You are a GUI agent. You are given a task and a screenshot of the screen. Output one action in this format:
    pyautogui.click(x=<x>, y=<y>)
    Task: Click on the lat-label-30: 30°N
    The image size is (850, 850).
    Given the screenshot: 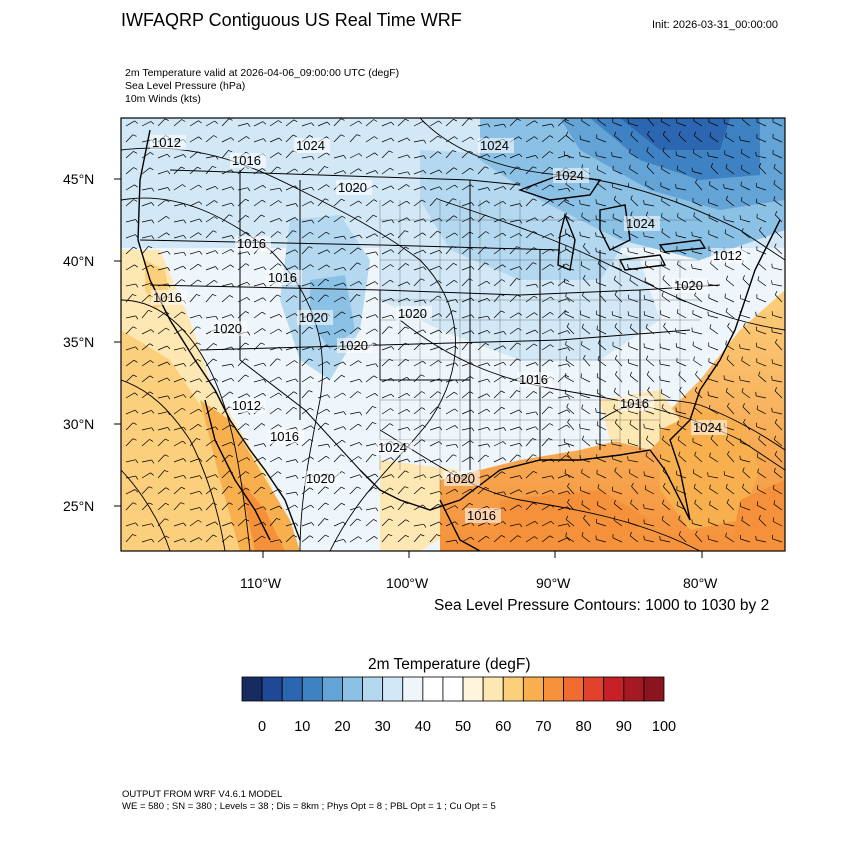 What is the action you would take?
    pyautogui.click(x=78, y=424)
    